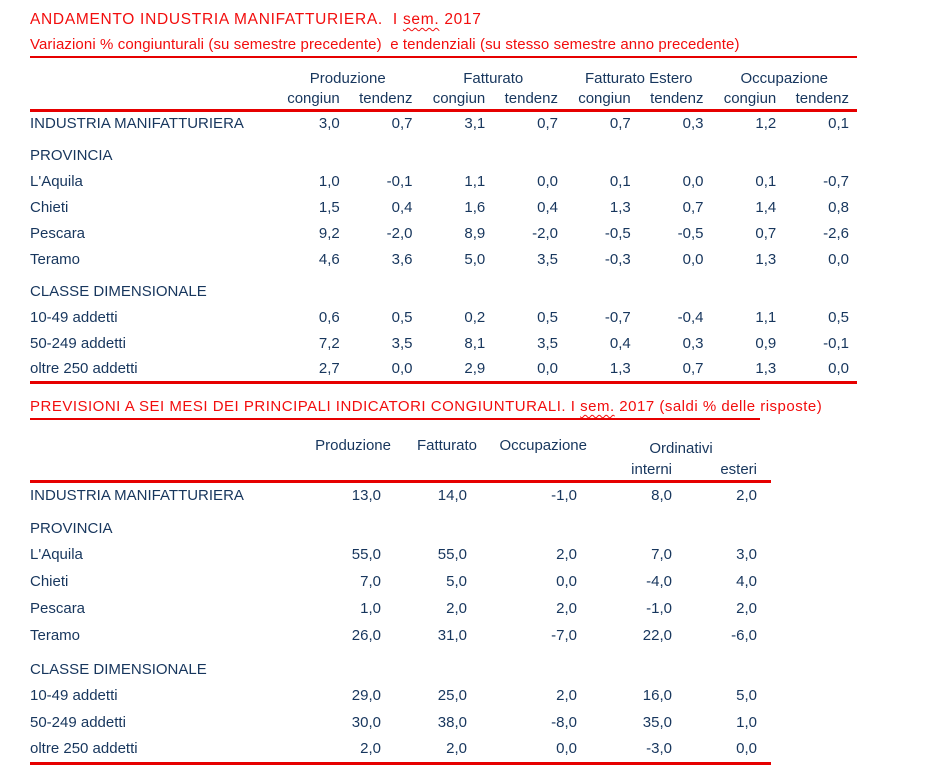  Describe the element at coordinates (657, 722) in the screenshot. I see `value-cell: 35,0` at that location.